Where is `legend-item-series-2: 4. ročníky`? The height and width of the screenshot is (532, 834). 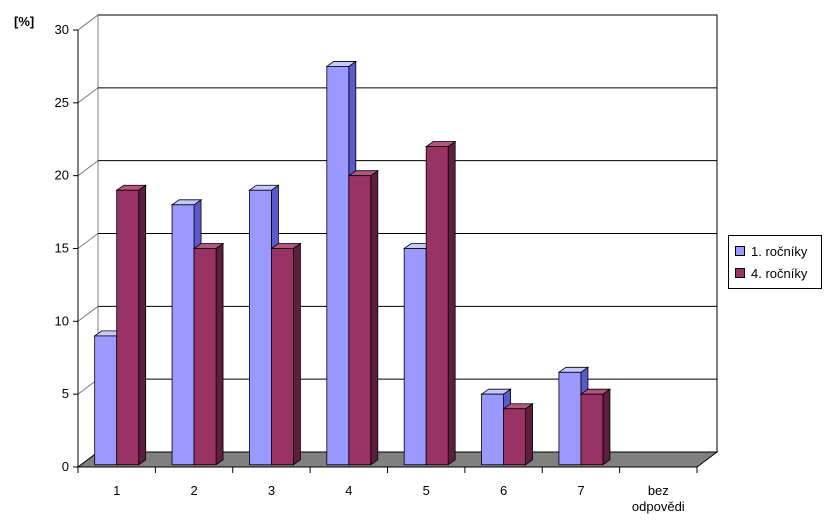
legend-item-series-2: 4. ročníky is located at coordinates (775, 273).